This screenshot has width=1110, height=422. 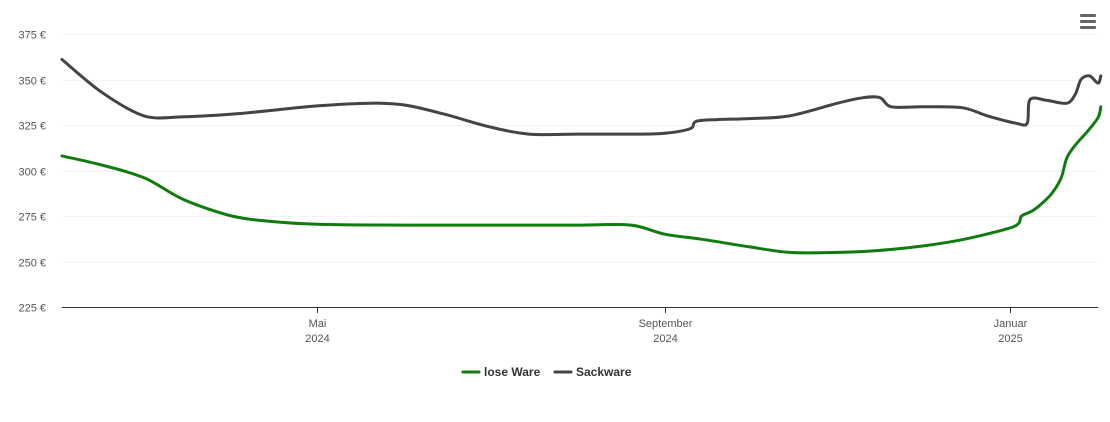 What do you see at coordinates (32, 36) in the screenshot?
I see `y-tick-label: 375 €` at bounding box center [32, 36].